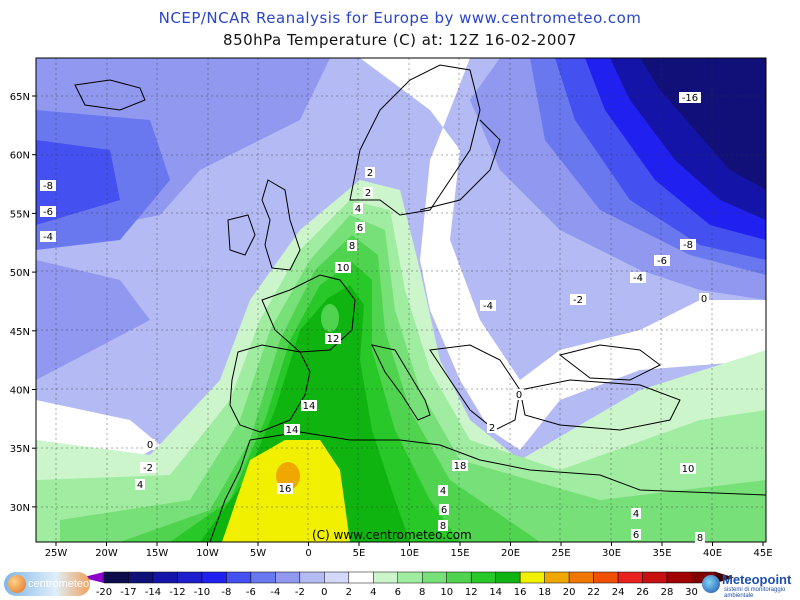  I want to click on x-tick-label: 20W, so click(106, 553).